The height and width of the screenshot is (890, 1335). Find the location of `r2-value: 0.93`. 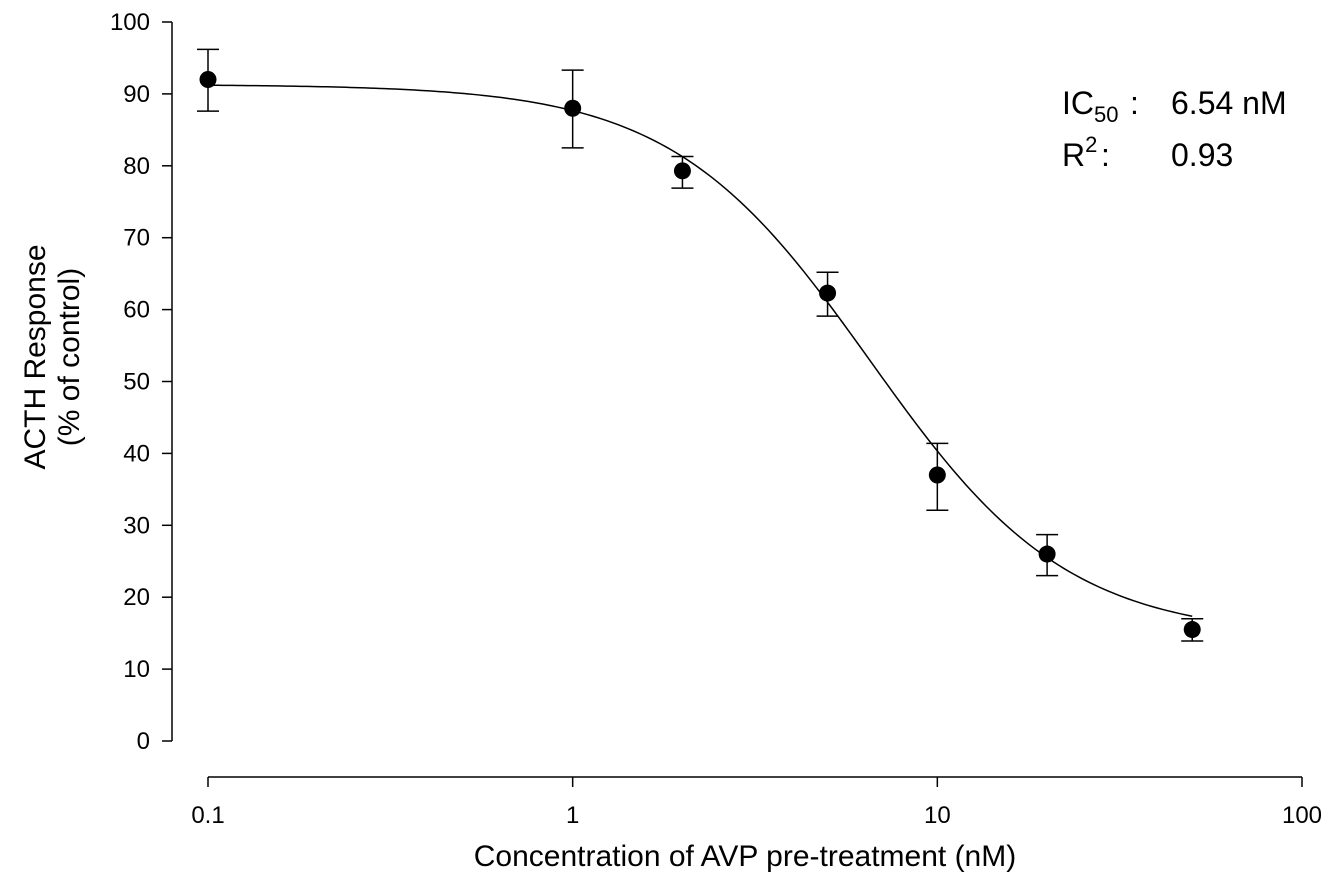

r2-value: 0.93 is located at coordinates (1202, 155).